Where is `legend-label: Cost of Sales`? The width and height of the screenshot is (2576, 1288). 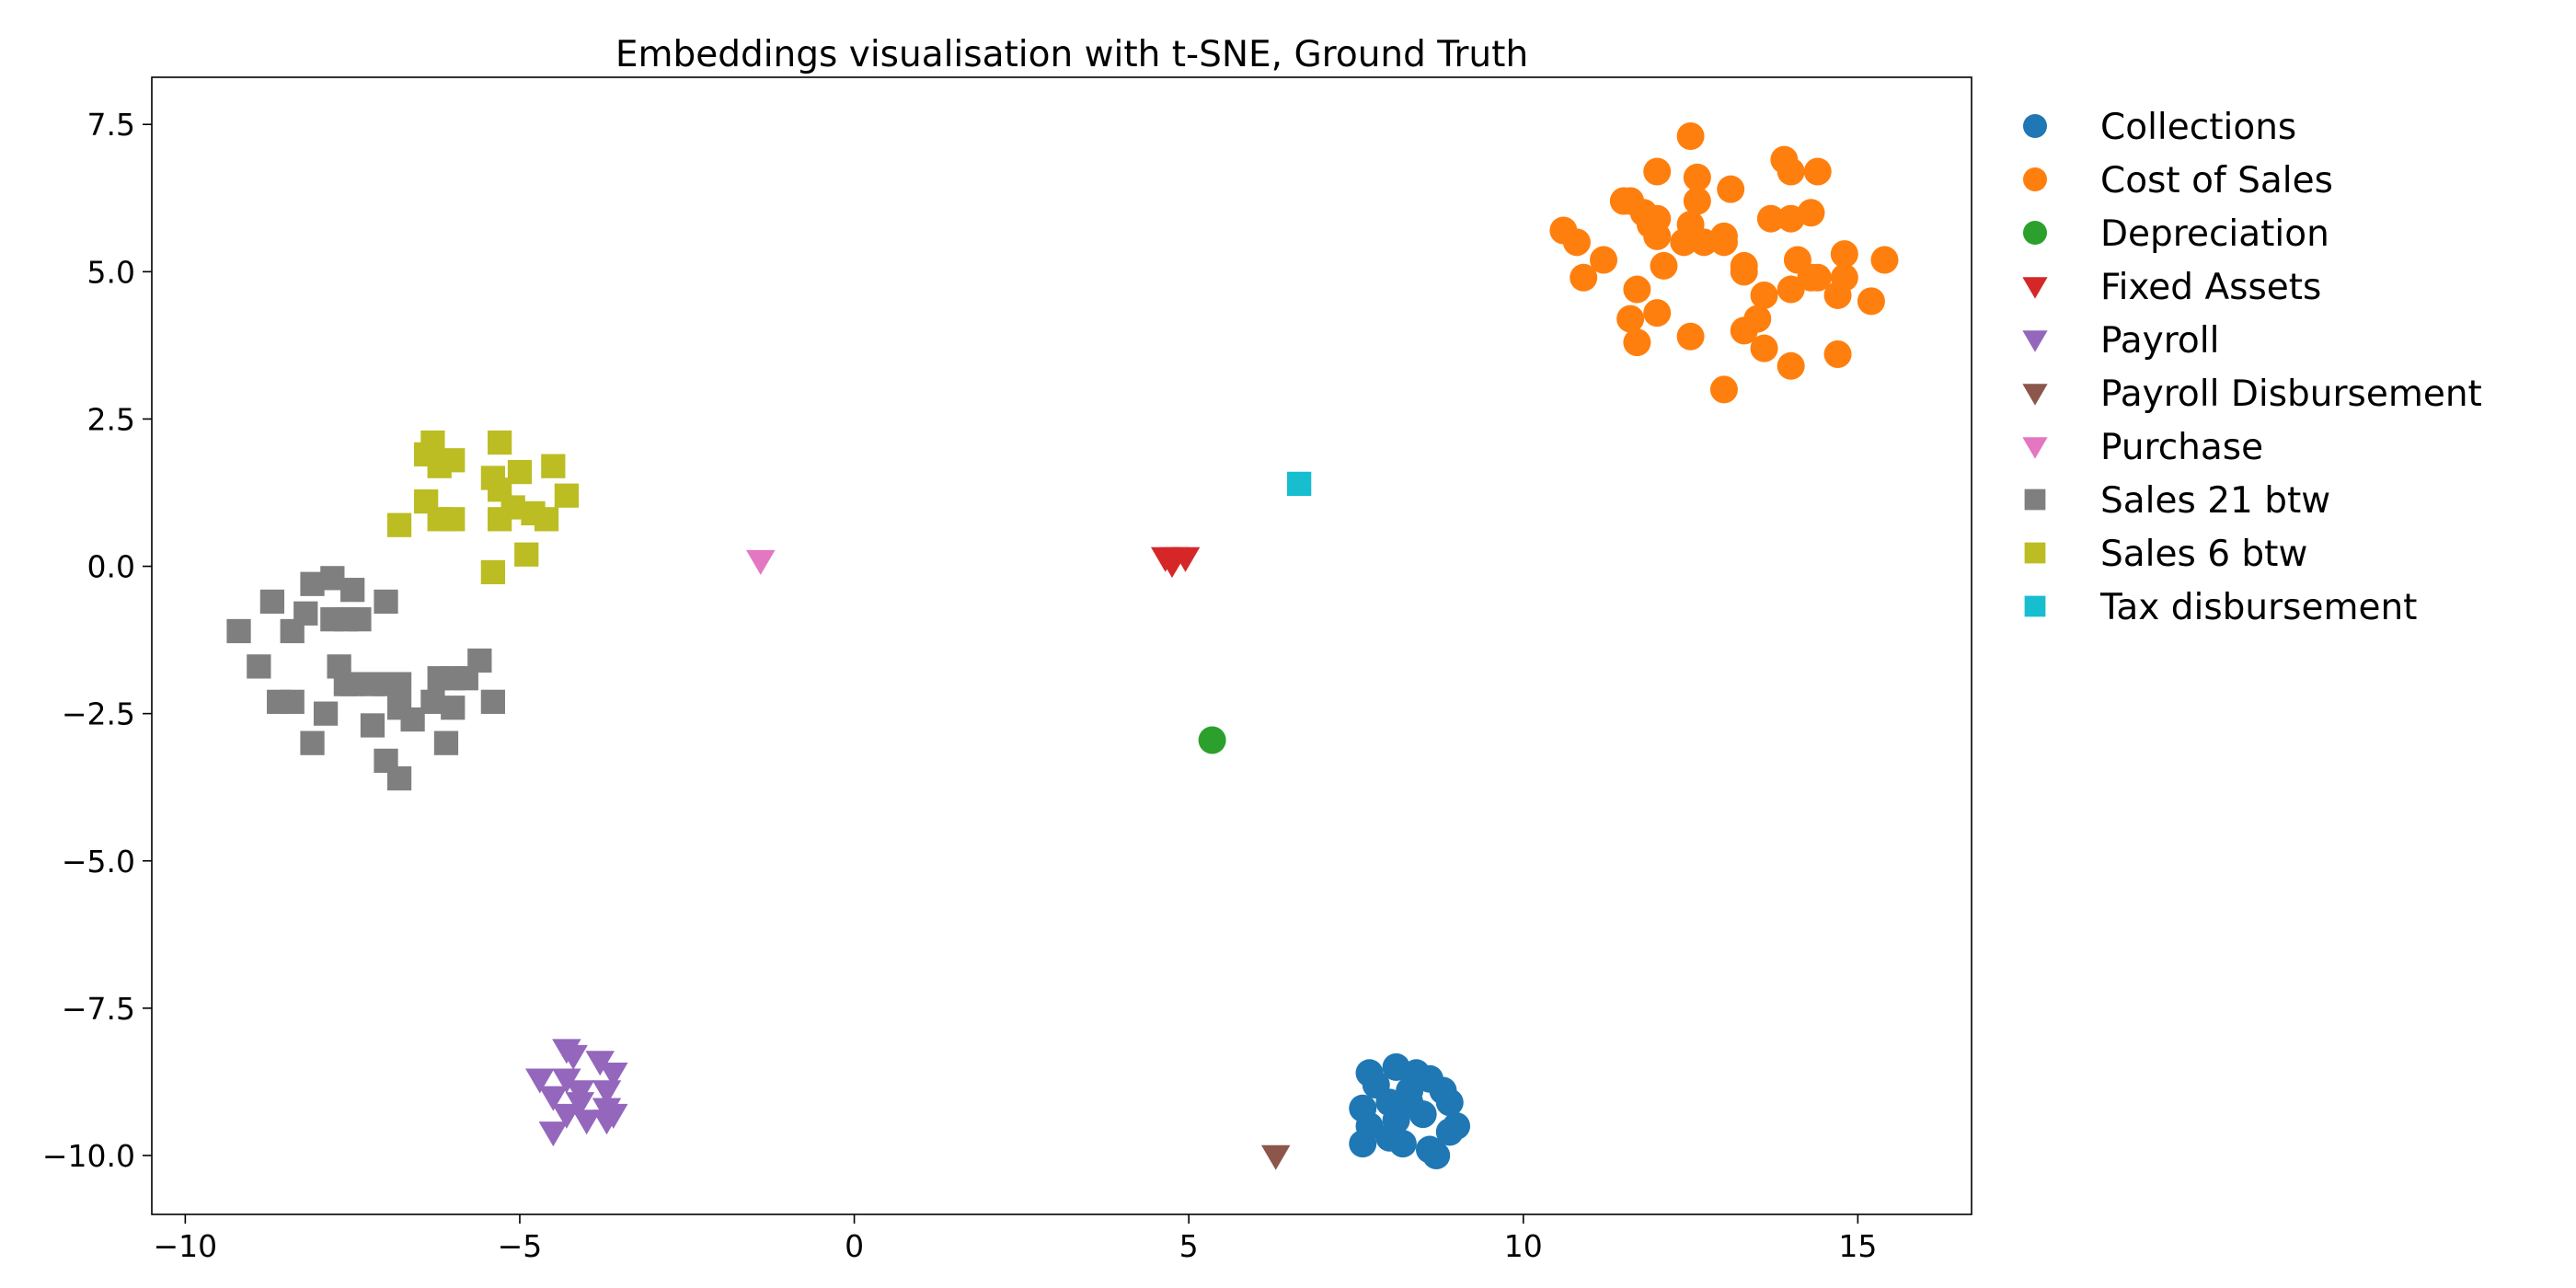 legend-label: Cost of Sales is located at coordinates (2216, 180).